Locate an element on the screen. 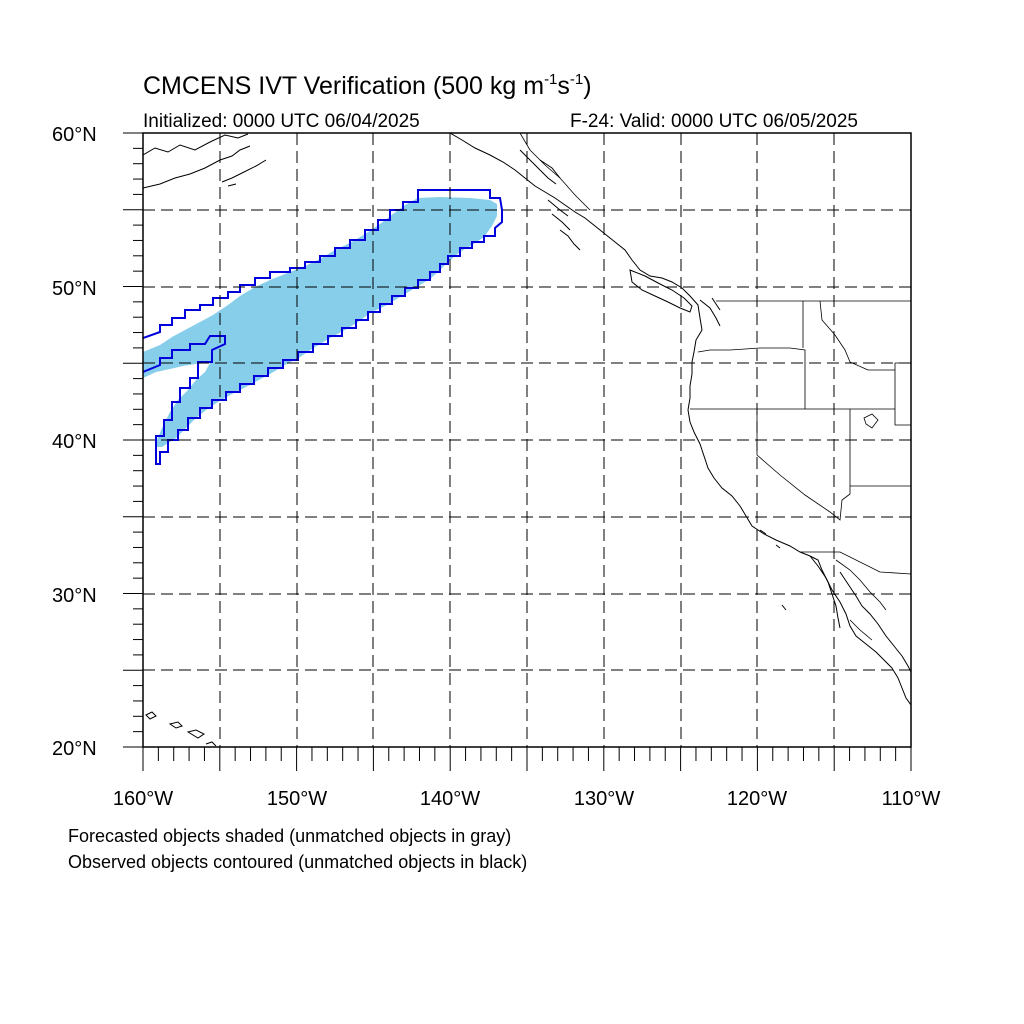 Image resolution: width=1024 pixels, height=1024 pixels. lon-label-160w: 160°W is located at coordinates (143, 799).